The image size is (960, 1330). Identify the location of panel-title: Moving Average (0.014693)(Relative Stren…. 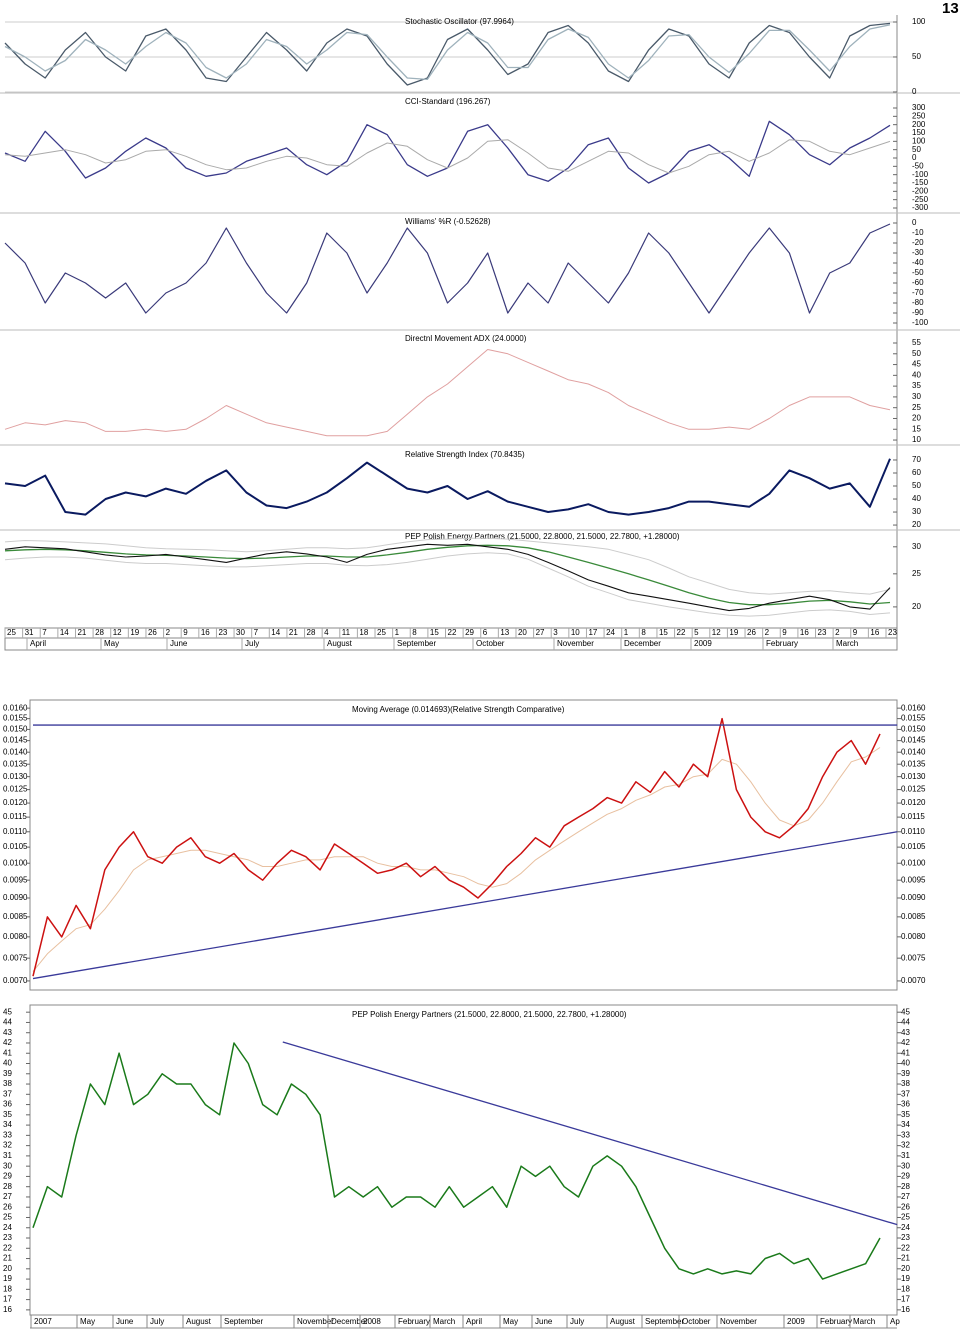
(458, 709).